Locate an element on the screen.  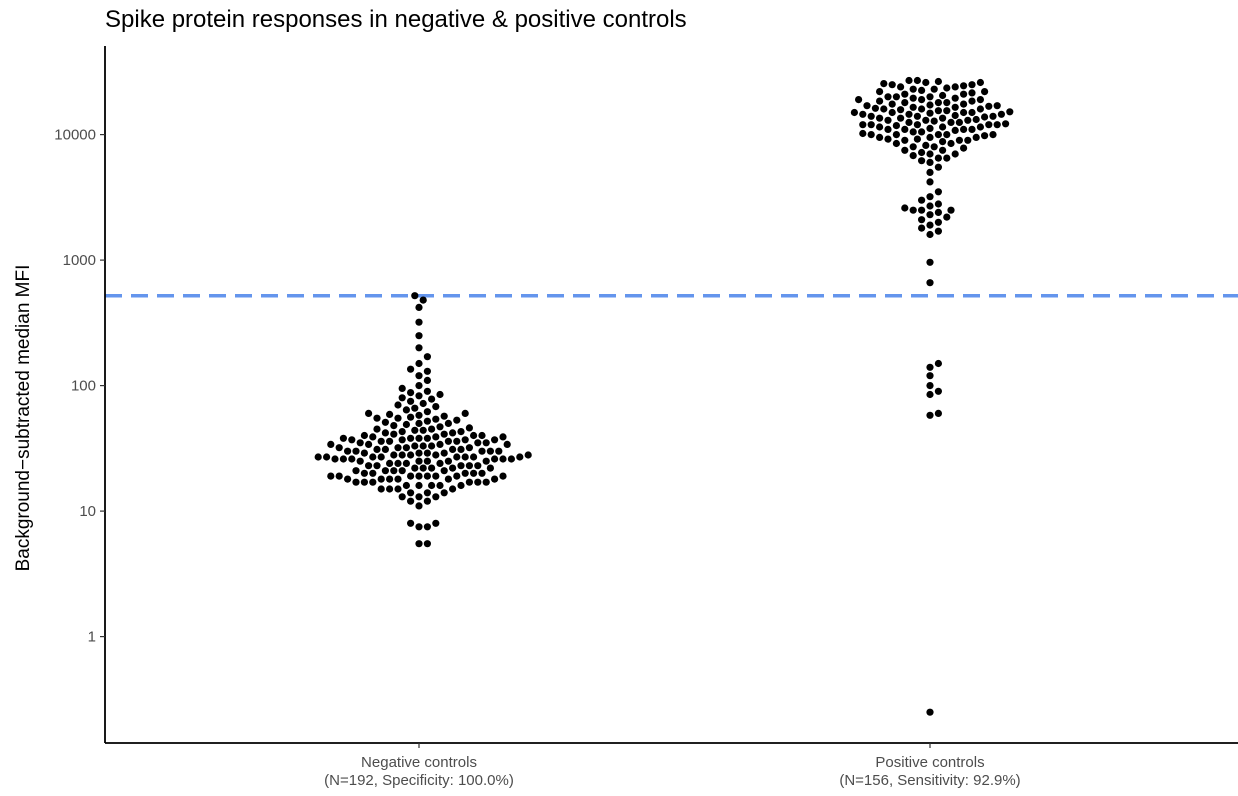
y-tick-label: 1000 is located at coordinates (79, 260).